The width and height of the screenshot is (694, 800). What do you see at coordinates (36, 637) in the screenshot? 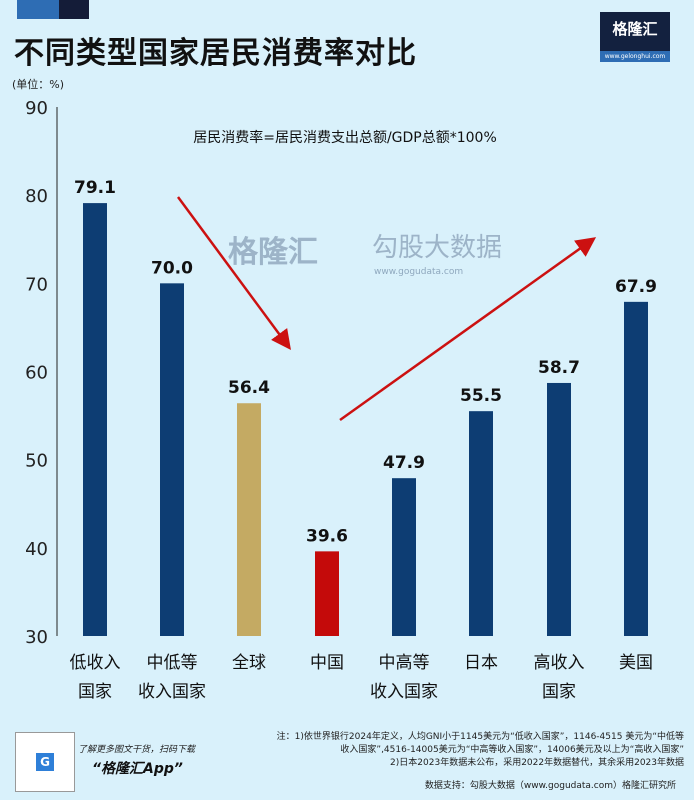
I see `y-tick-label: 30` at bounding box center [36, 637].